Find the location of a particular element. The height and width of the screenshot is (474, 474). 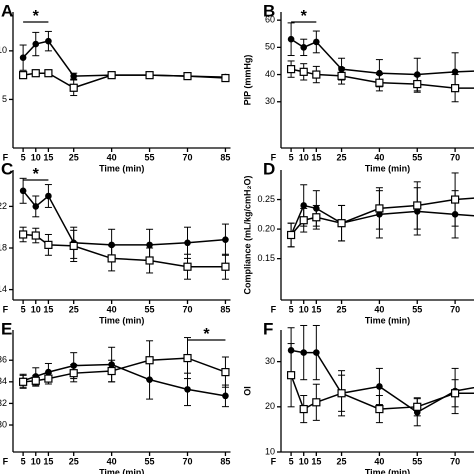

y-tick-label: 30 is located at coordinates (3, 424).